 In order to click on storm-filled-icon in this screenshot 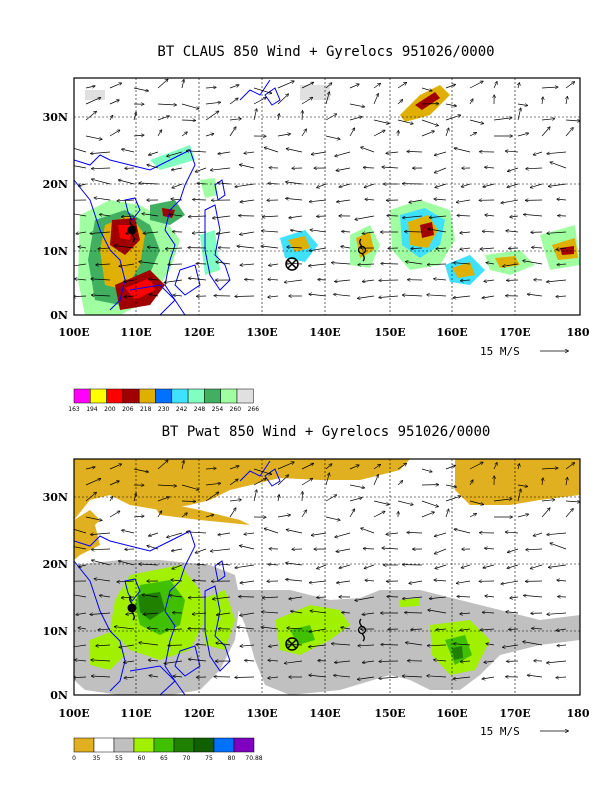, I will do `click(132, 608)`.